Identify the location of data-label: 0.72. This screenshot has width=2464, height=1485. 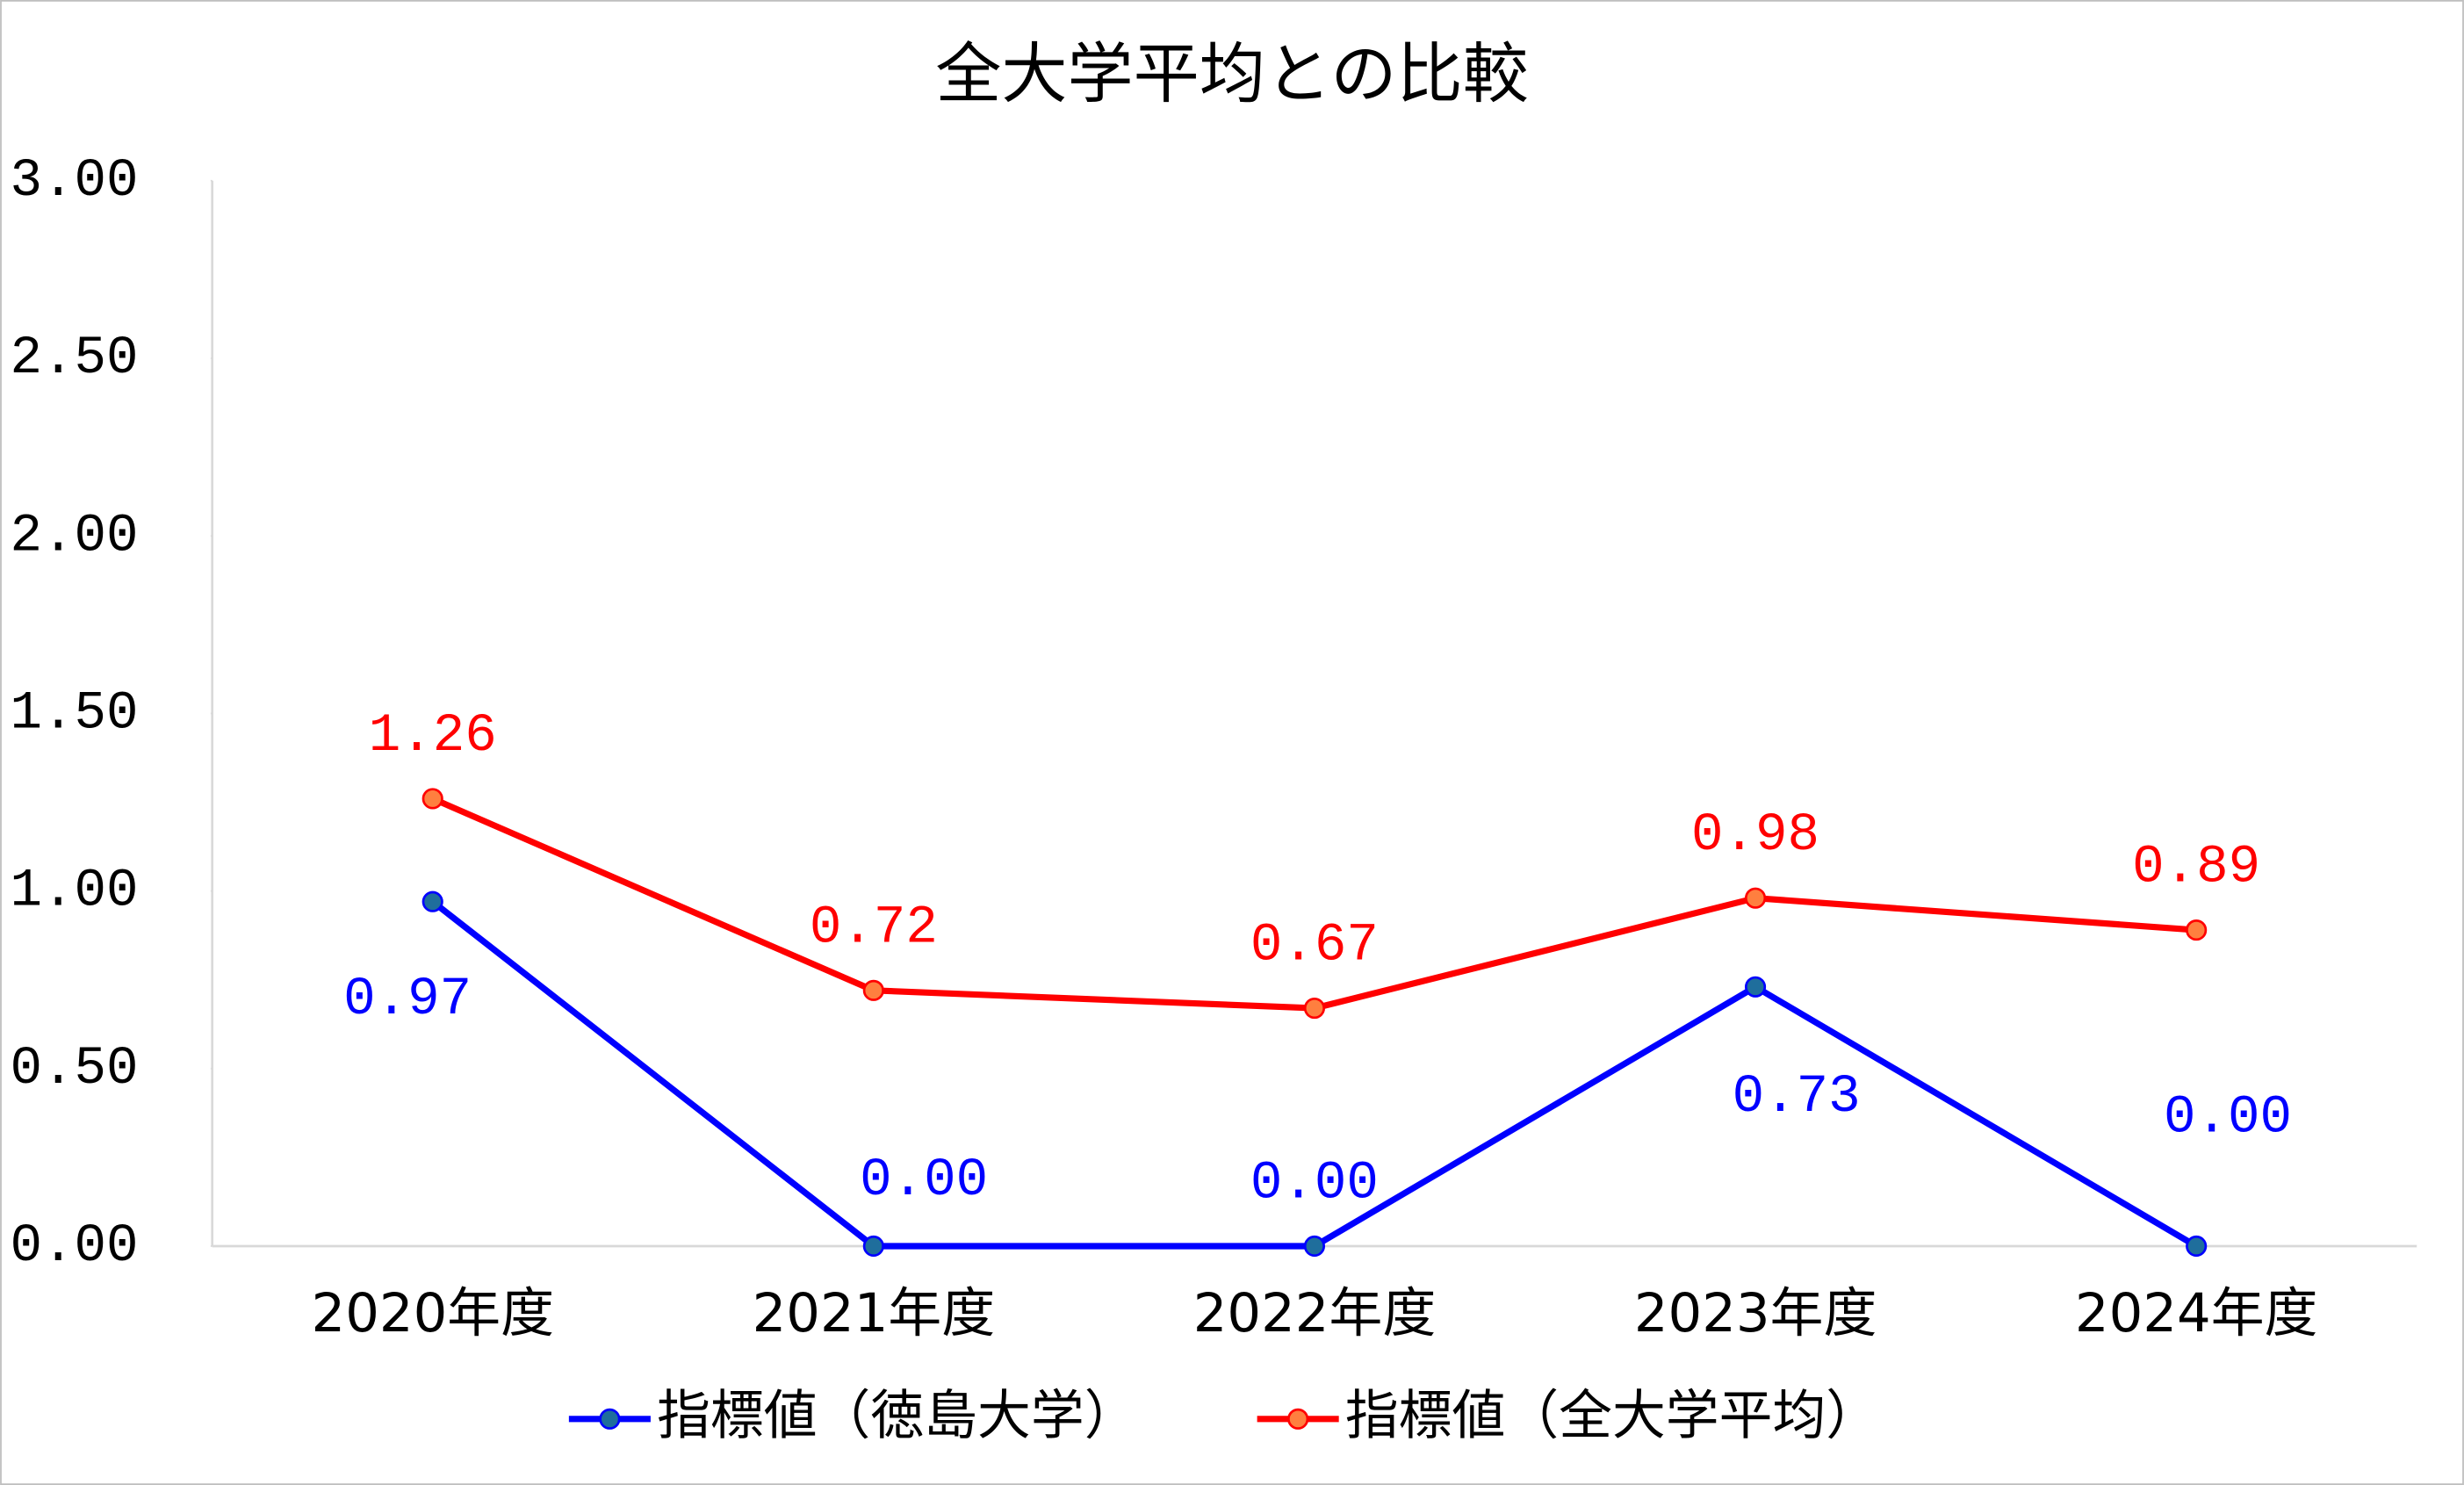
(874, 928).